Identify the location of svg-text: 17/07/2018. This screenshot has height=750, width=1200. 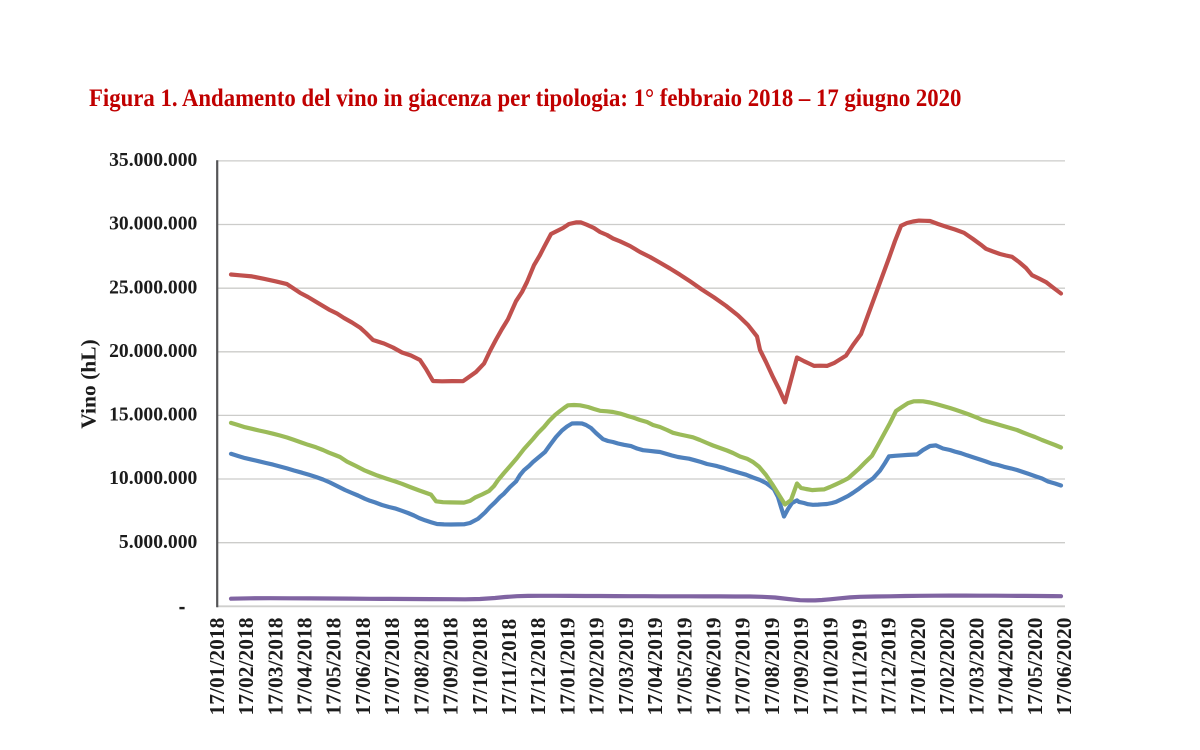
(392, 666).